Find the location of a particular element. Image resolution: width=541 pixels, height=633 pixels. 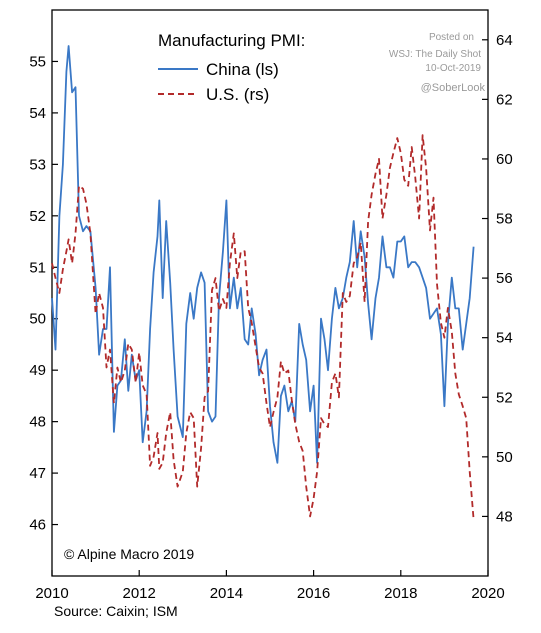

right-axis-ticks: 48 50 52 54 56 58 60 62 64 is located at coordinates (497, 278).